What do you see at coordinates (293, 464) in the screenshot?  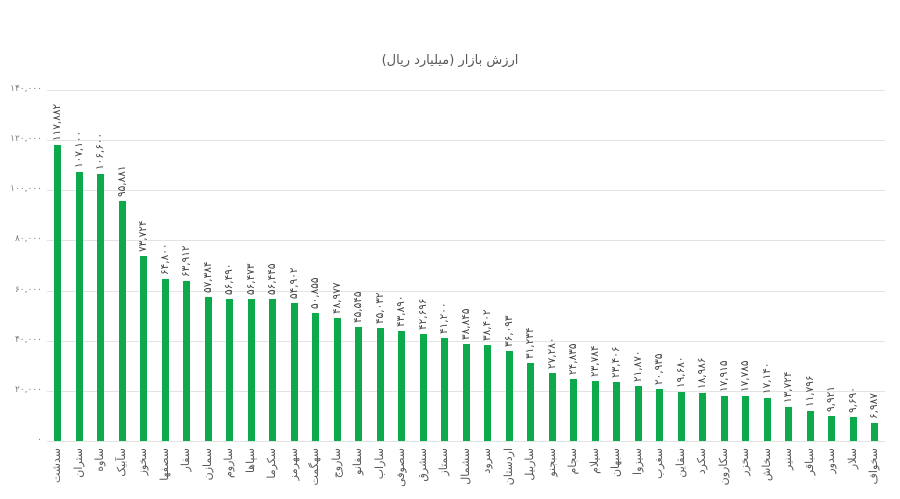 I see `x-axis-category-label: سهرمز` at bounding box center [293, 464].